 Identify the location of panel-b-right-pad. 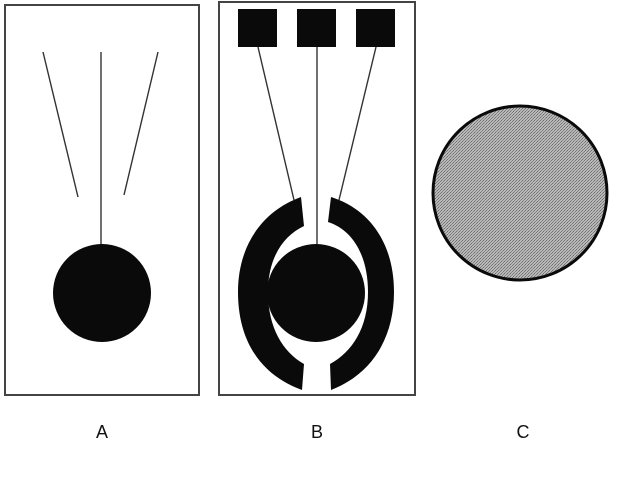
(375, 28).